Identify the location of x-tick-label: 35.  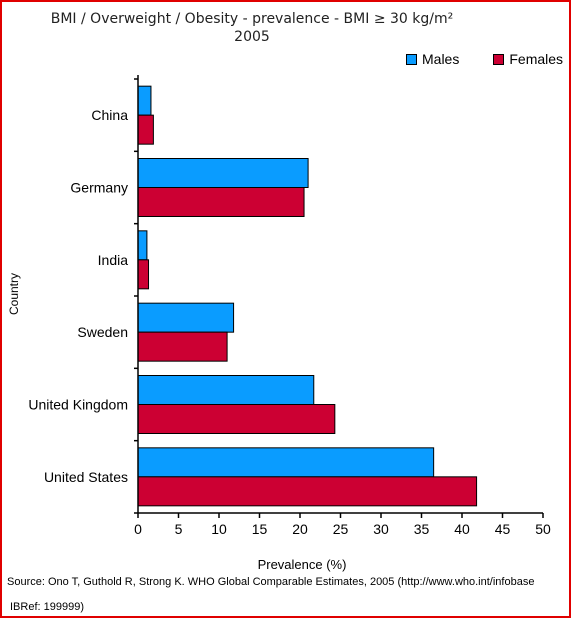
(422, 529).